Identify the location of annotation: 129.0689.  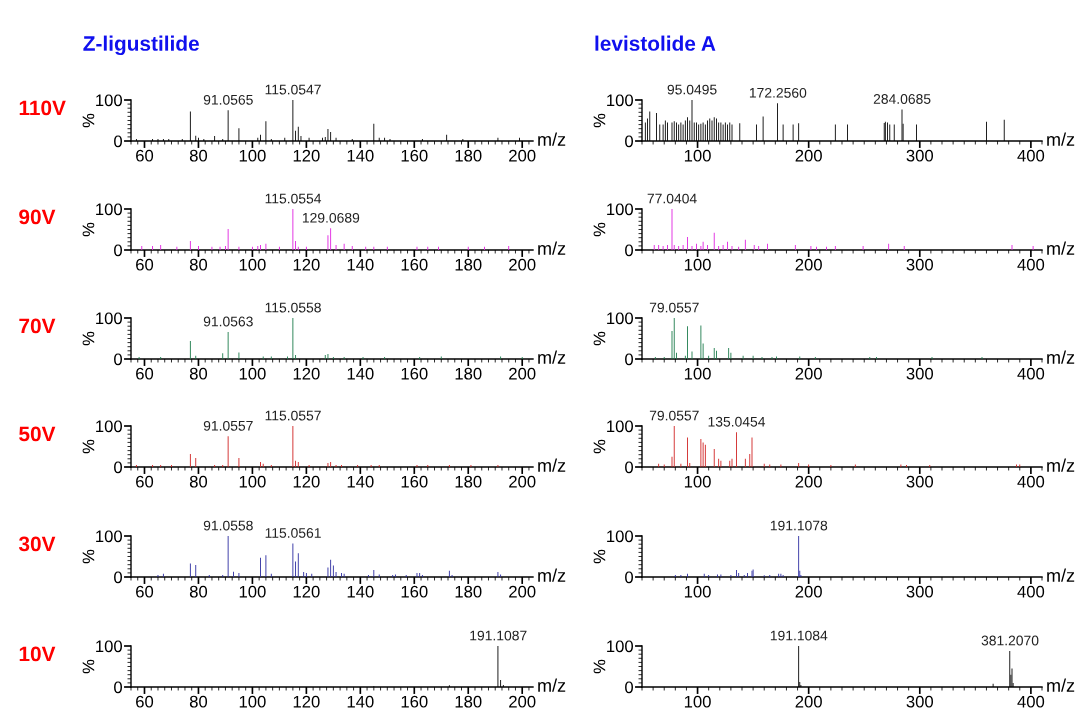
(331, 217).